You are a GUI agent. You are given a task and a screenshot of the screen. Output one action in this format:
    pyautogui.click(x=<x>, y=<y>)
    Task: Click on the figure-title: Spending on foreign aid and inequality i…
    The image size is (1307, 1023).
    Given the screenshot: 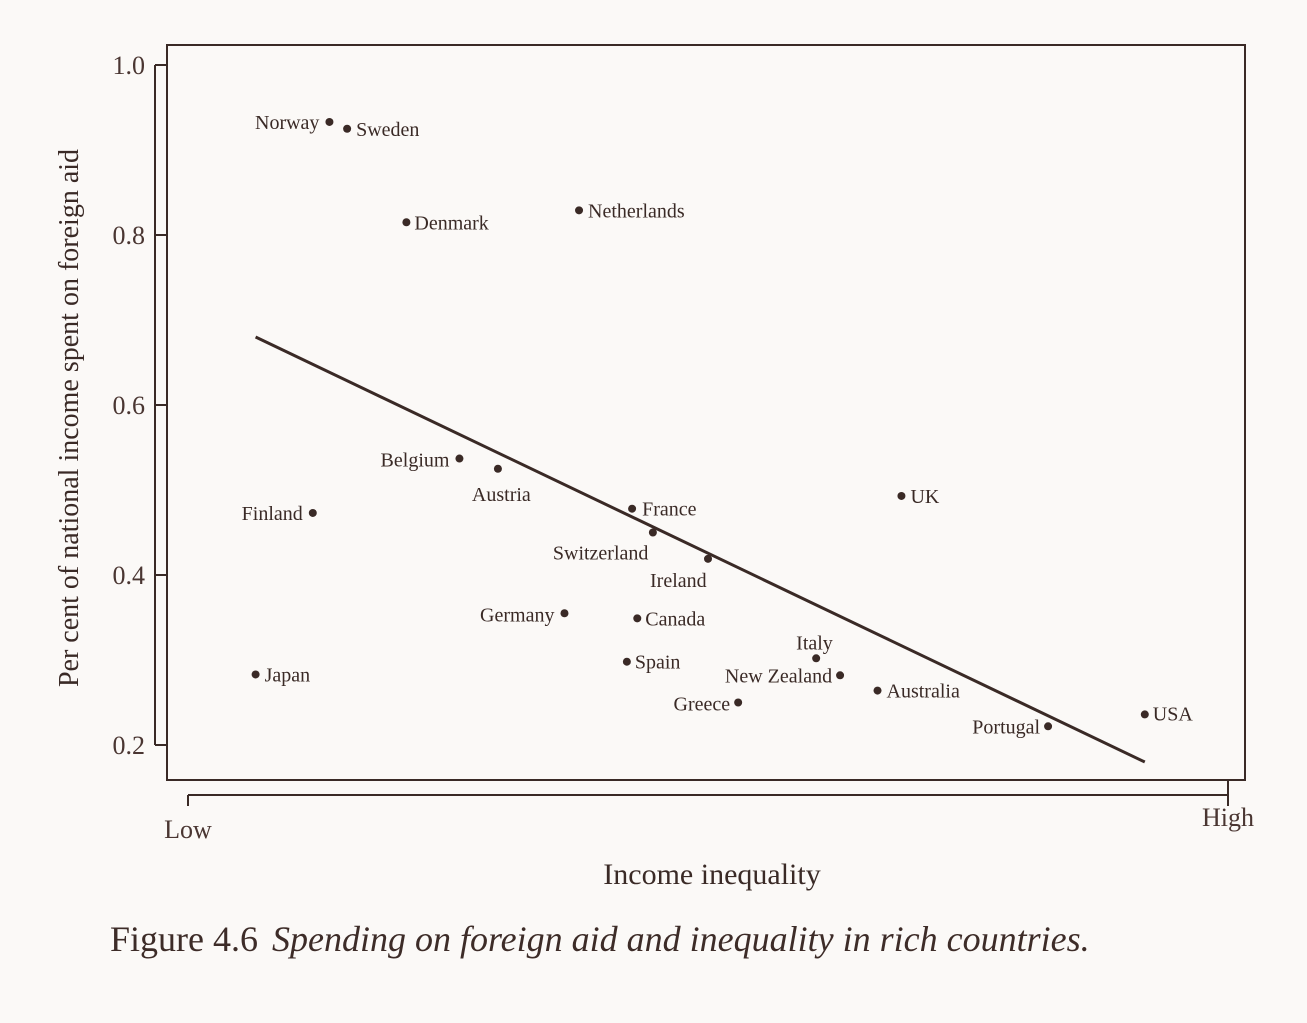 What is the action you would take?
    pyautogui.click(x=681, y=939)
    